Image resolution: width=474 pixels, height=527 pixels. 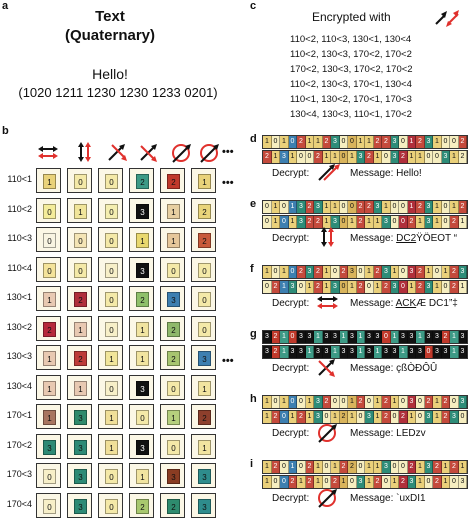 What do you see at coordinates (253, 204) in the screenshot?
I see `panel-e-label: e` at bounding box center [253, 204].